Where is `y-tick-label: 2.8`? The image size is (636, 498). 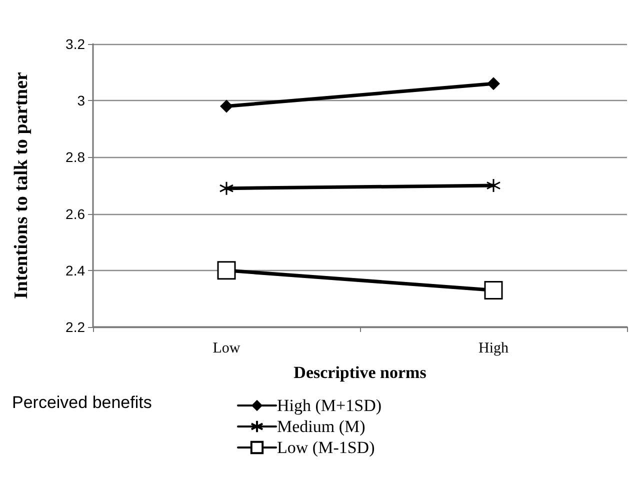 y-tick-label: 2.8 is located at coordinates (76, 157).